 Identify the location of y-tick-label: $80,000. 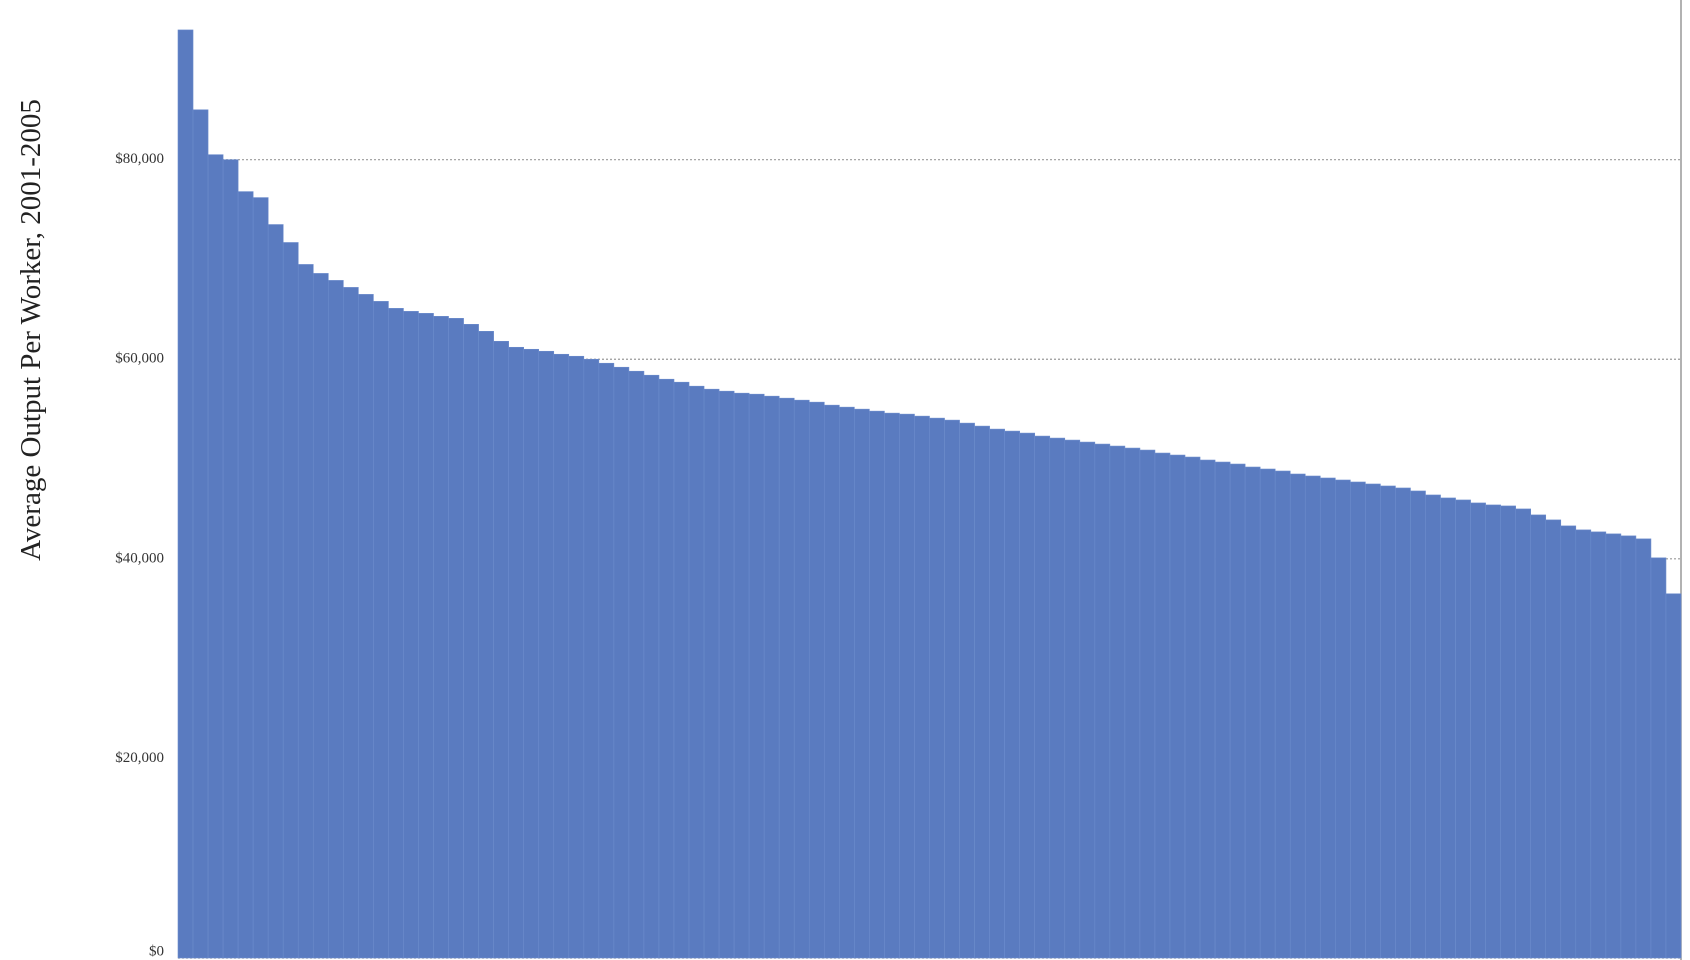
(139, 159).